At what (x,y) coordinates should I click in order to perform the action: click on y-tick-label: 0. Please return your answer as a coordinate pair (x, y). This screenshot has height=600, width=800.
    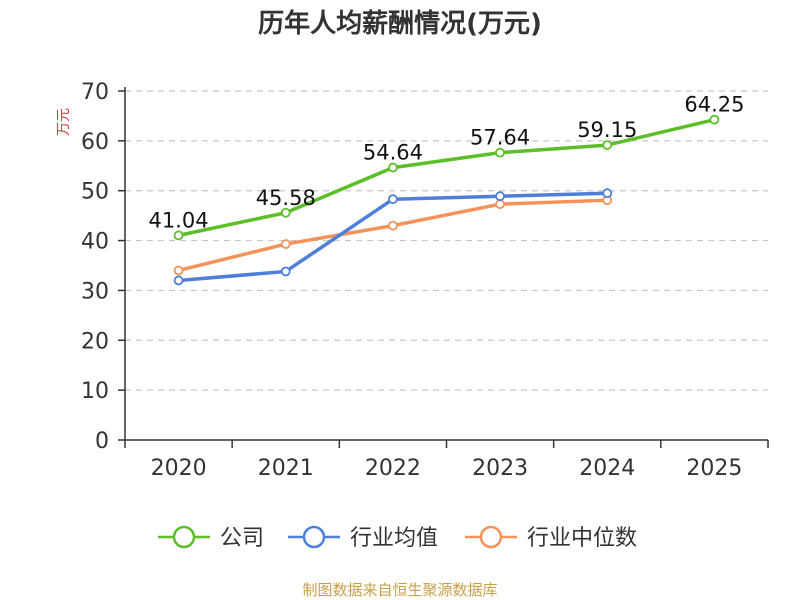
    Looking at the image, I should click on (102, 441).